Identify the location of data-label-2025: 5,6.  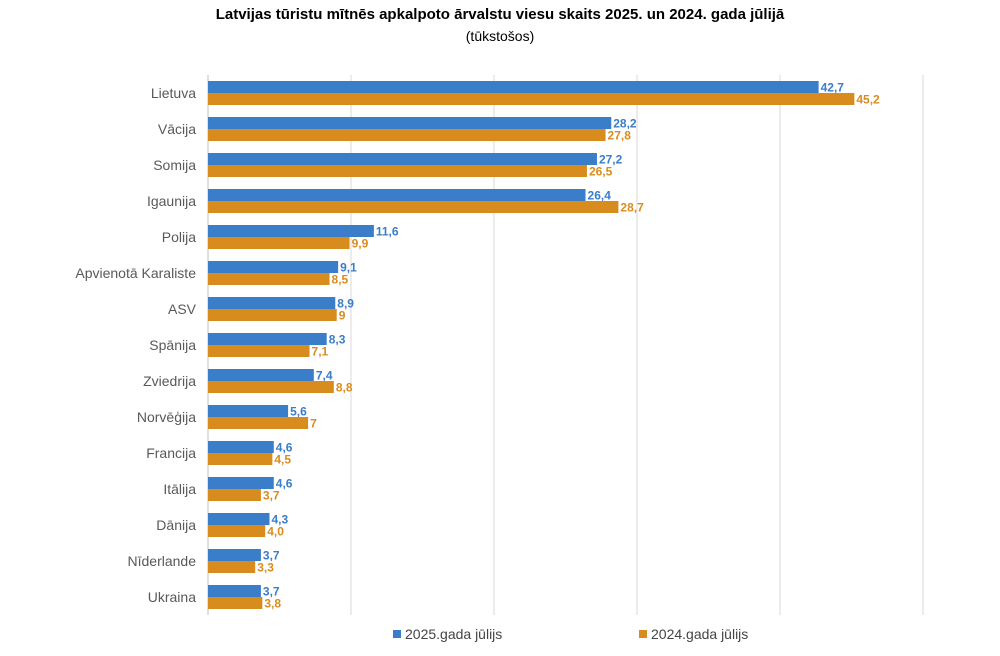
(298, 412).